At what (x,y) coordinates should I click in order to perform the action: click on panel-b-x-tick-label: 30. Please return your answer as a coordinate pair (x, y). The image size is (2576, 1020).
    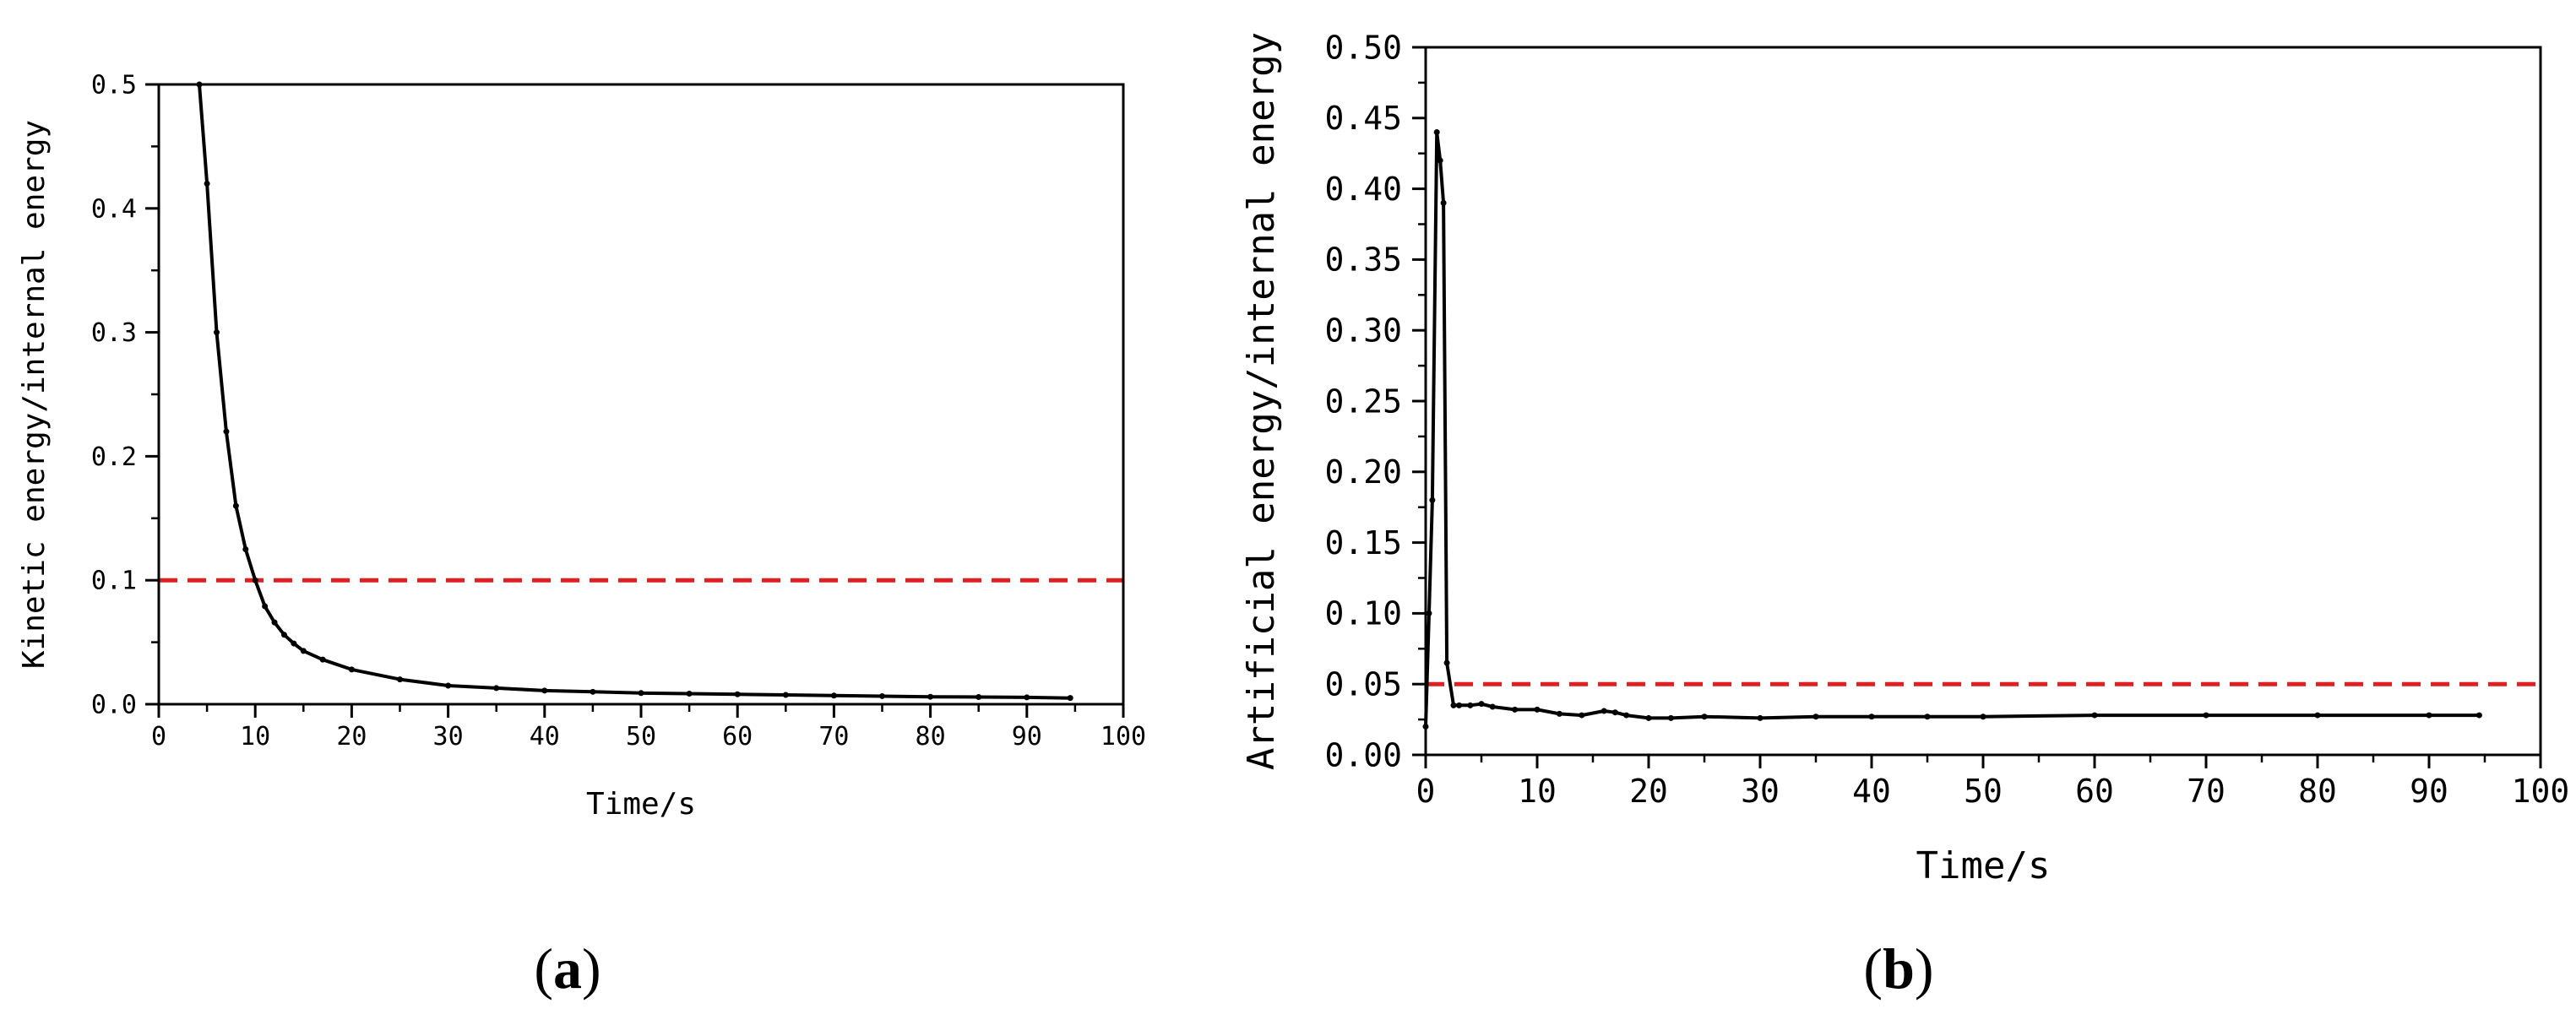
    Looking at the image, I should click on (1760, 791).